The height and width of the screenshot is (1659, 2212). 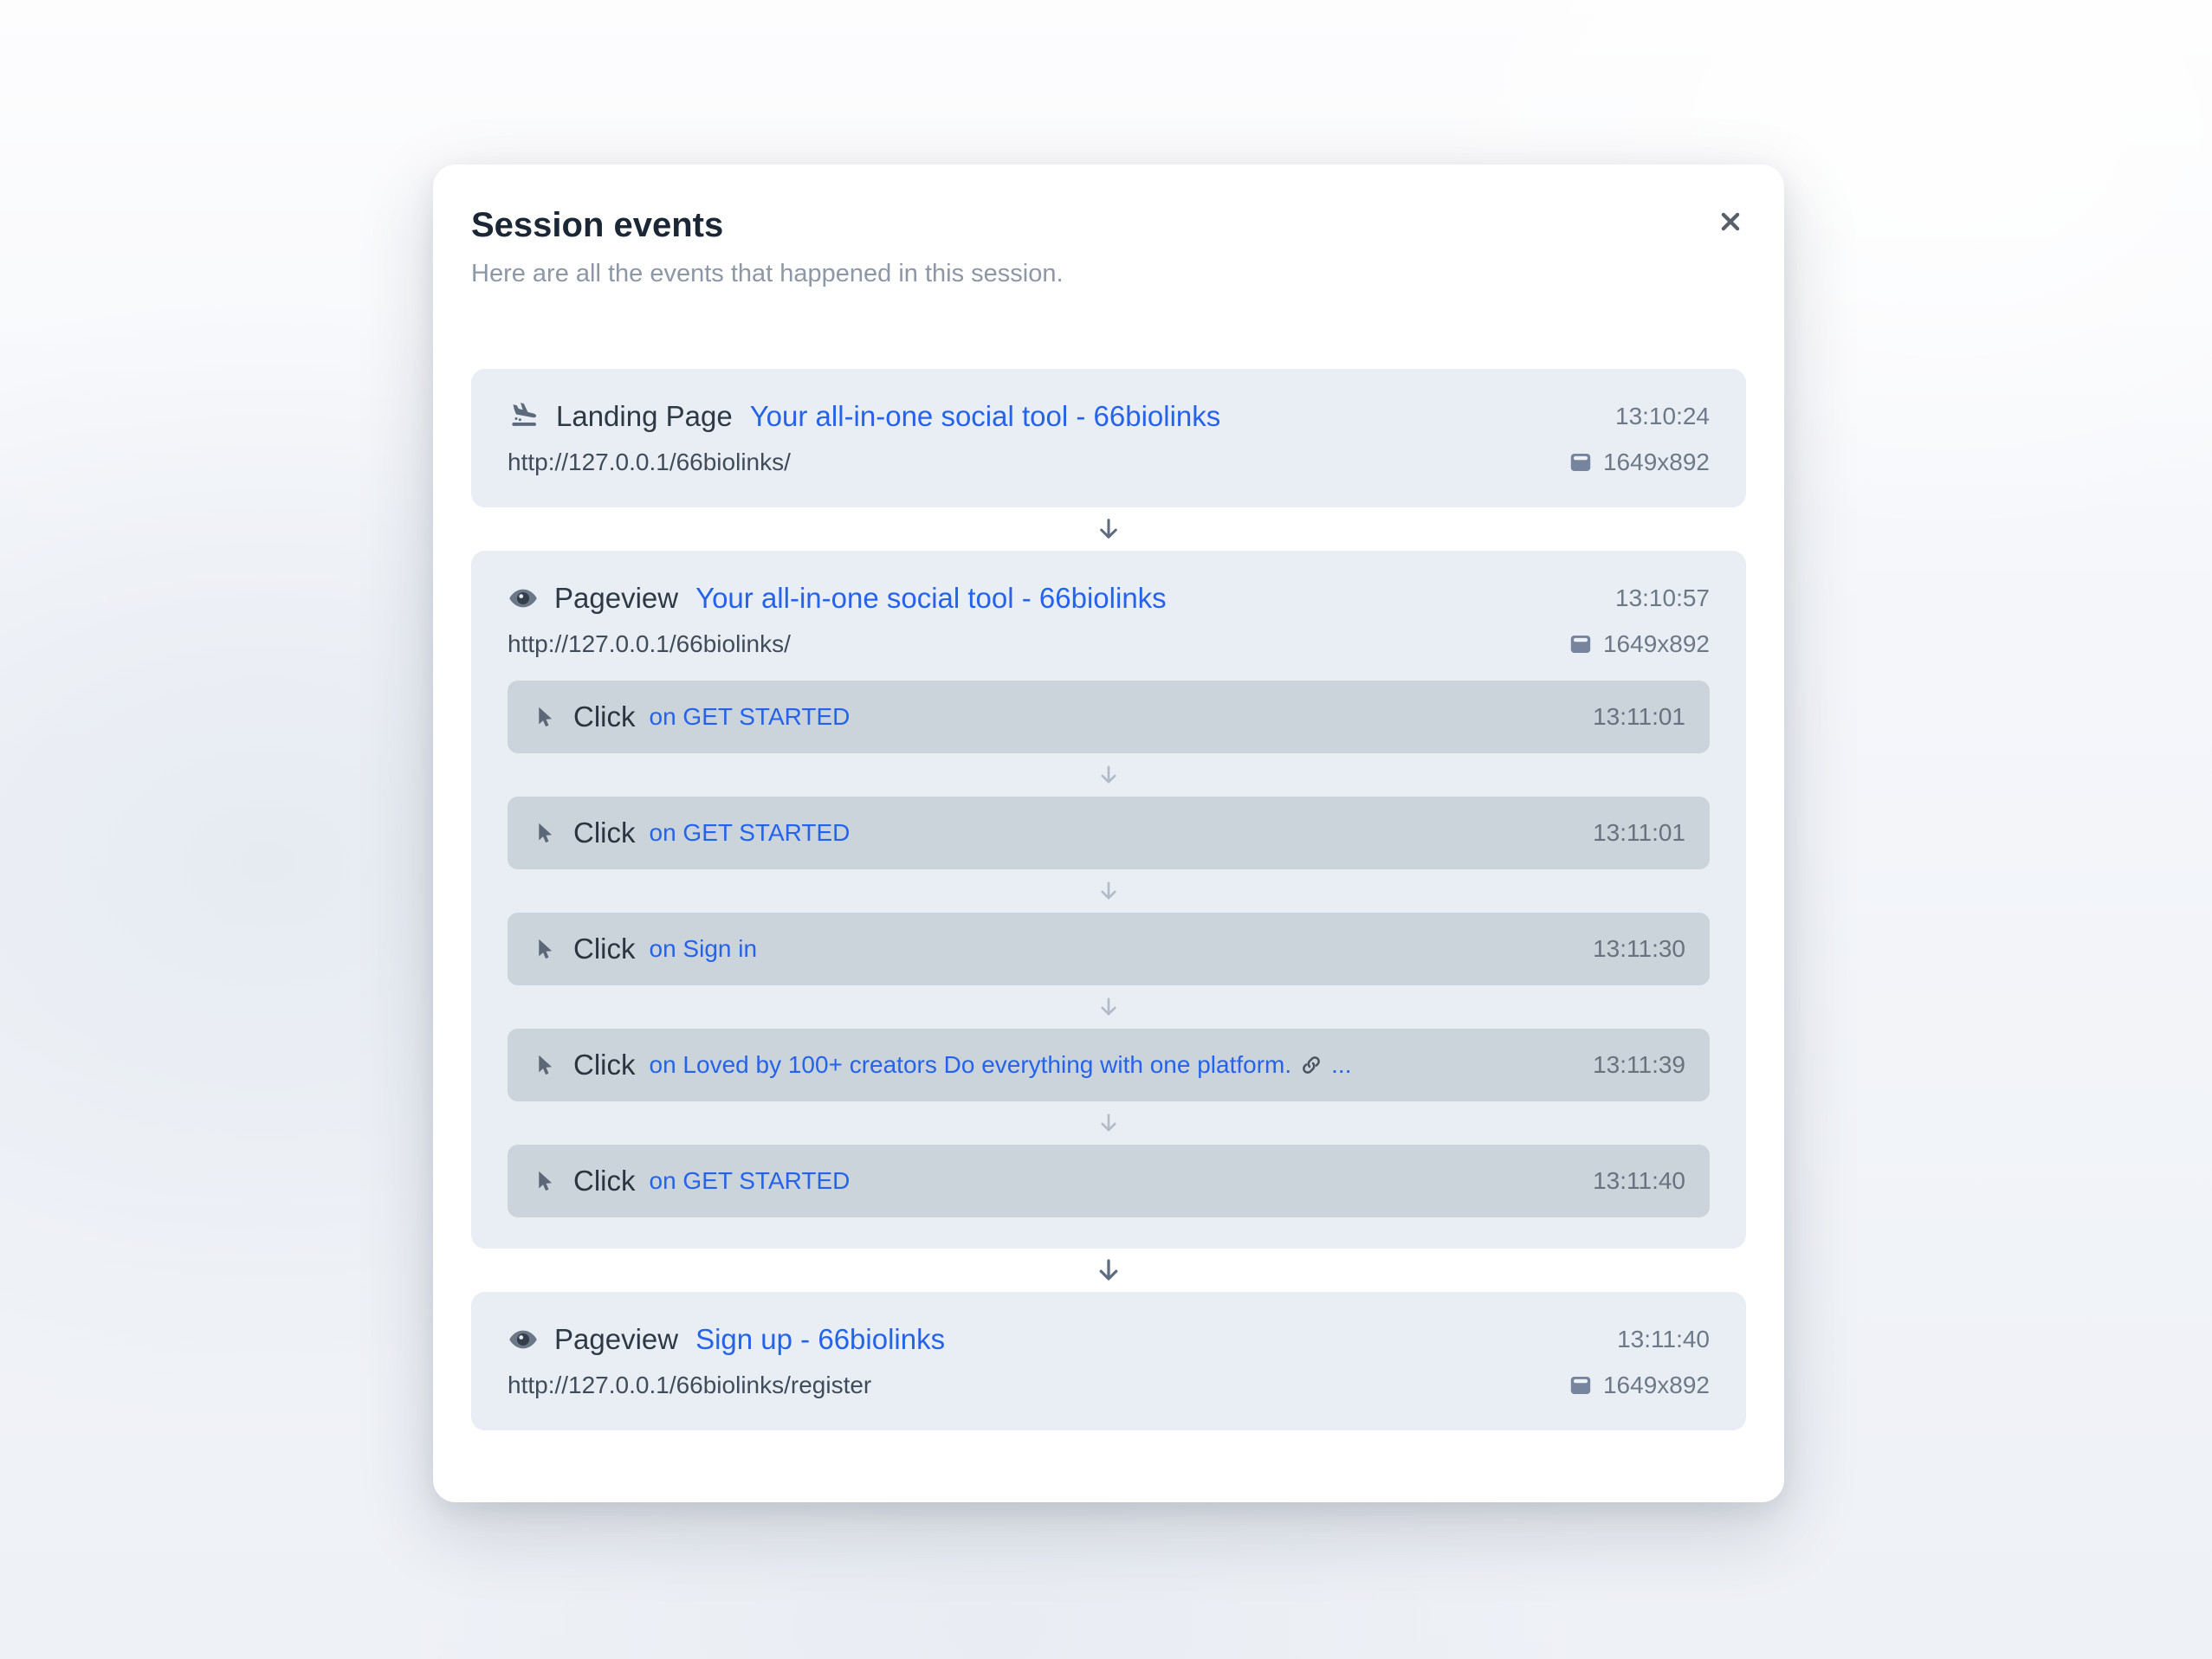 What do you see at coordinates (703, 948) in the screenshot?
I see `click-target-link: on Sign in` at bounding box center [703, 948].